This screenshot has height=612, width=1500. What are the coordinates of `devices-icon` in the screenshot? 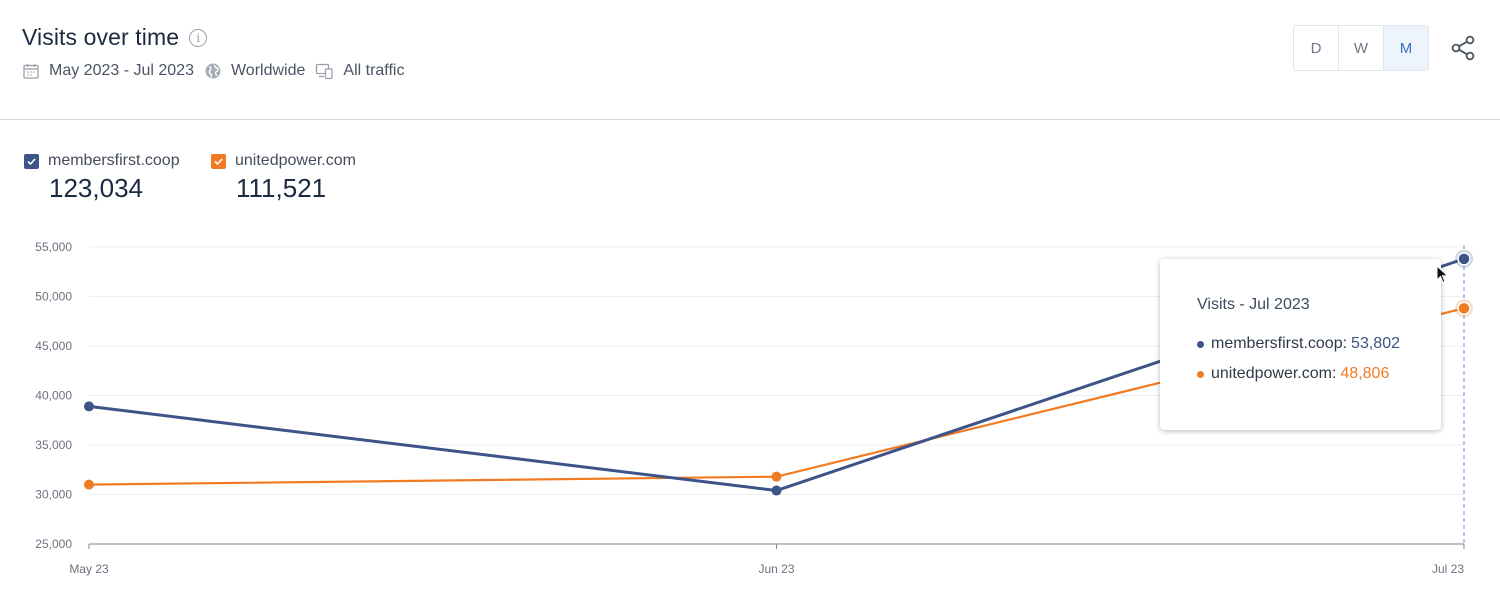 It's located at (325, 71).